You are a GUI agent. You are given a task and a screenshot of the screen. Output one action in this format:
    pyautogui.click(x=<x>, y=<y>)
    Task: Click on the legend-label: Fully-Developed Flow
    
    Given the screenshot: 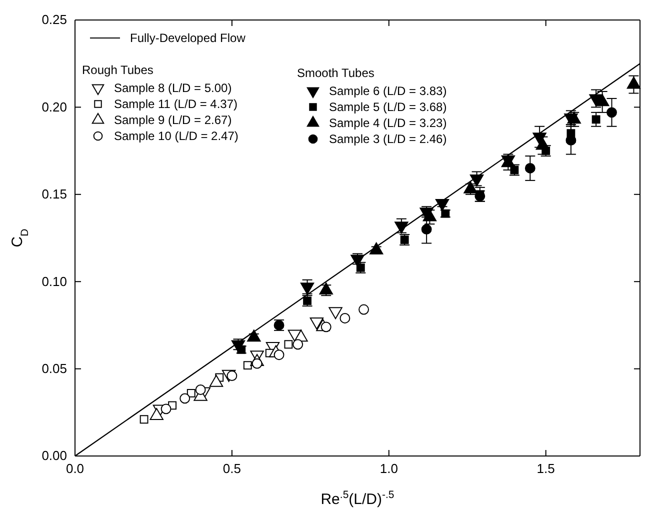 What is the action you would take?
    pyautogui.click(x=188, y=38)
    